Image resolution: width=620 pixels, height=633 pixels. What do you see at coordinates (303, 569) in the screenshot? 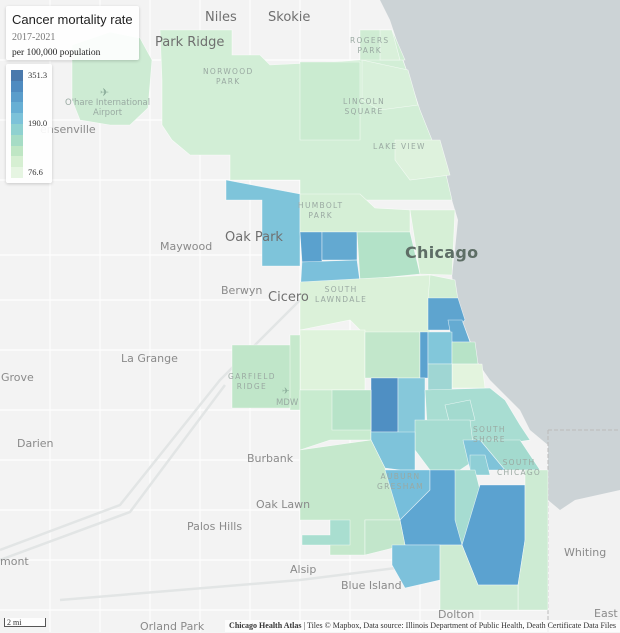
I see `place-label: Alsip` at bounding box center [303, 569].